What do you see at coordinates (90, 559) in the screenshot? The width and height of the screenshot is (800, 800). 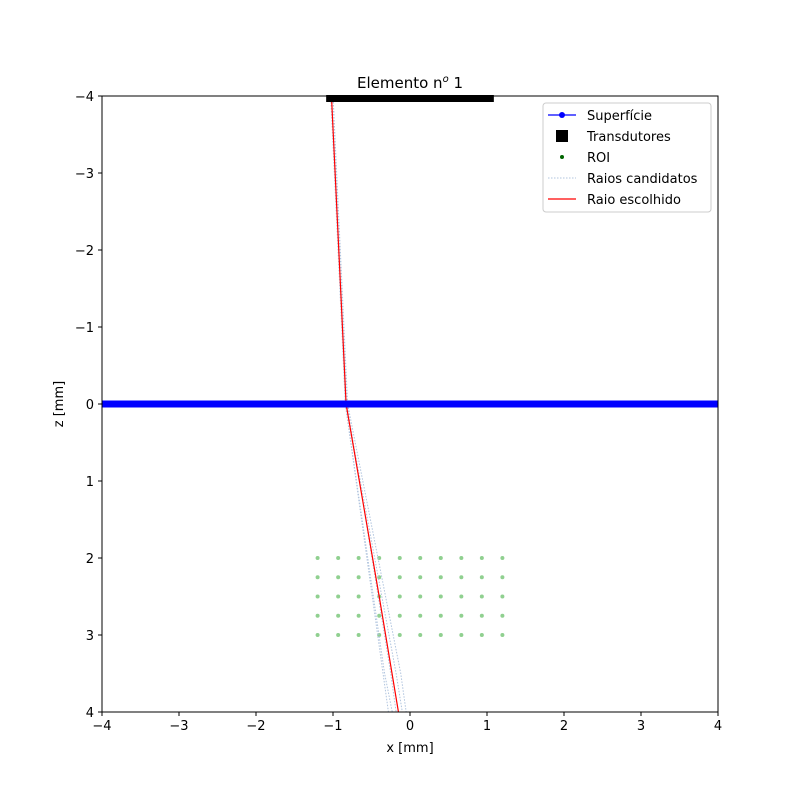 I see `y-tick-label-6: 2` at bounding box center [90, 559].